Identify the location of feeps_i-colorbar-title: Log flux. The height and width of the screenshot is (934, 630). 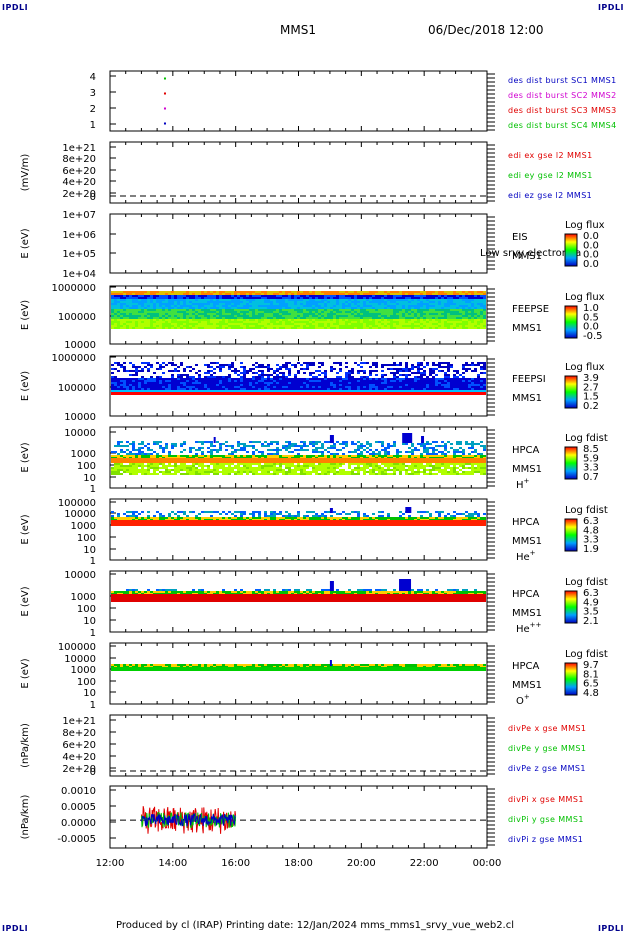
(585, 367).